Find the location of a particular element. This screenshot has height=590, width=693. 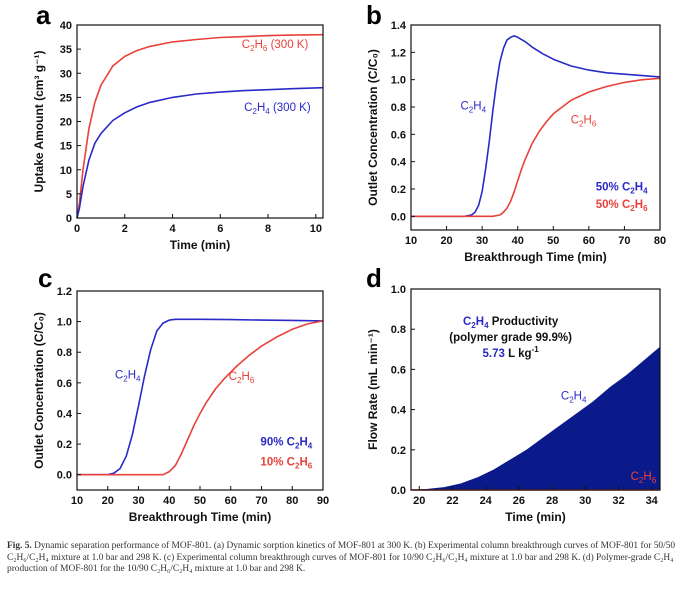

x-tick-label: 32 is located at coordinates (618, 501).